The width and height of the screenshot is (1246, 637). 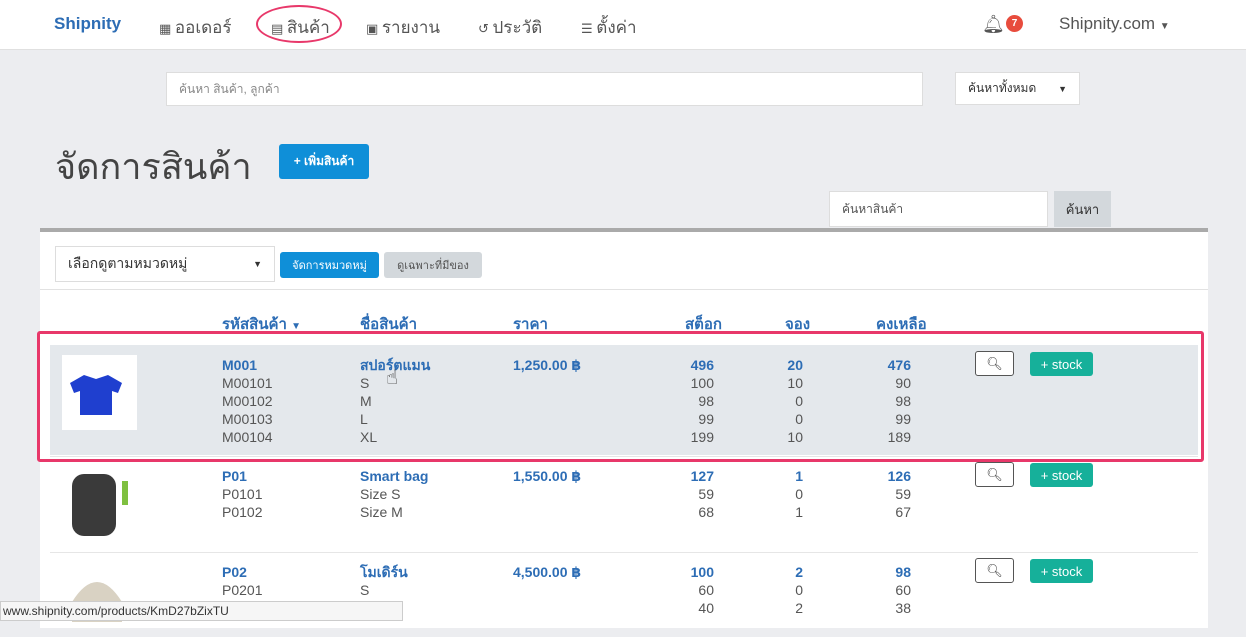 I want to click on settings-icon: ☰, so click(x=589, y=28).